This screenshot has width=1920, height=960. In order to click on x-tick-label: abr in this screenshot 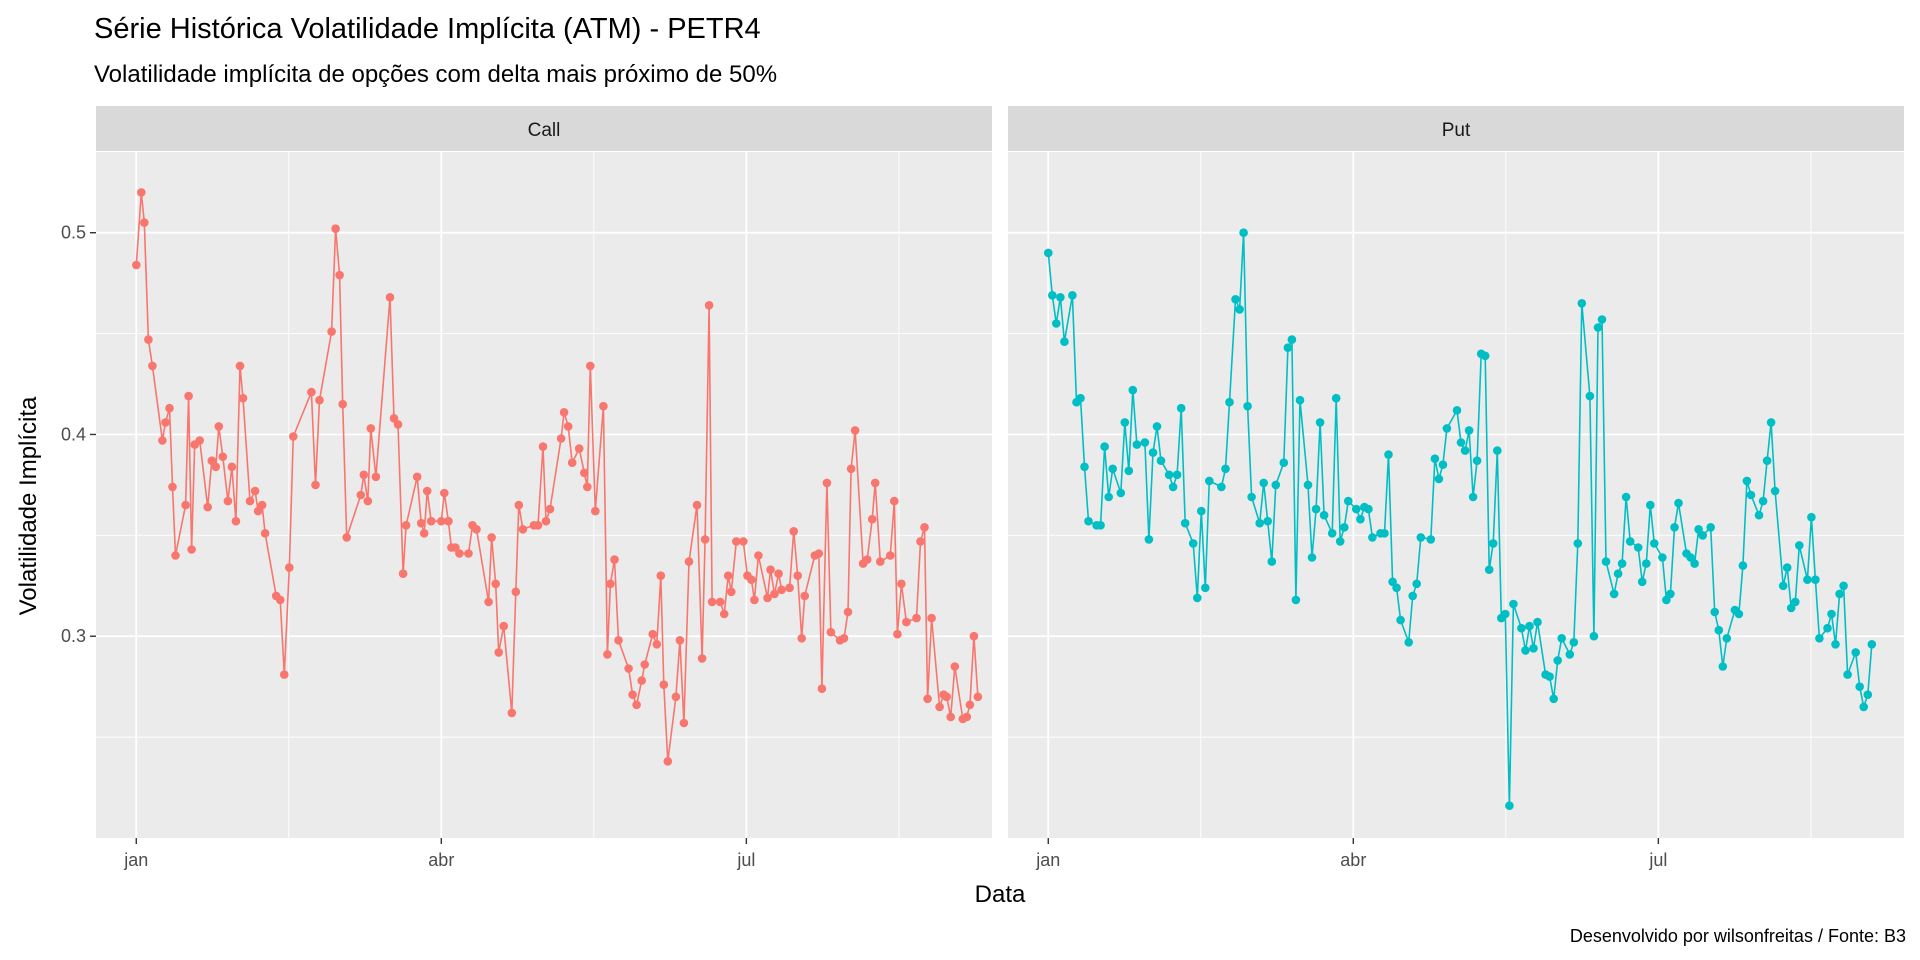, I will do `click(1353, 860)`.